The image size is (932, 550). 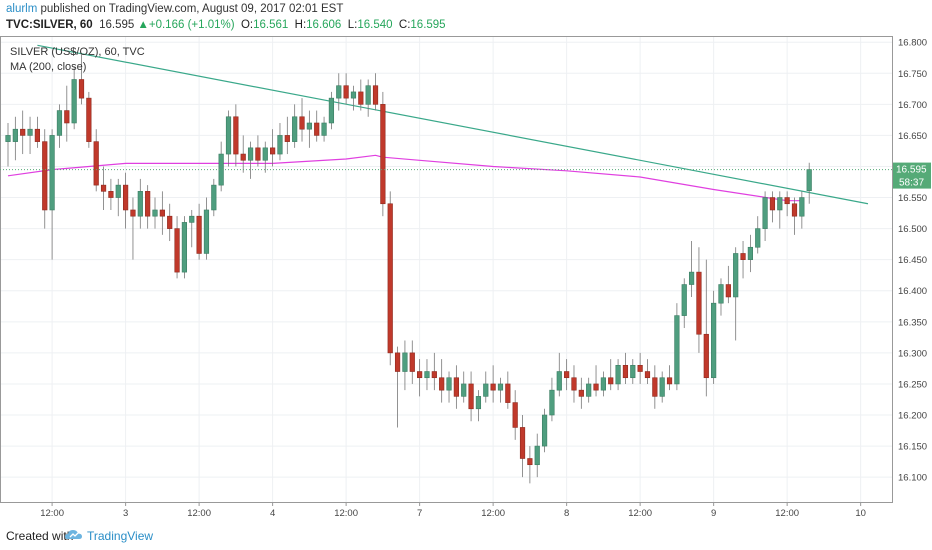 I want to click on legend-indicator: MA (200, close), so click(x=48, y=67).